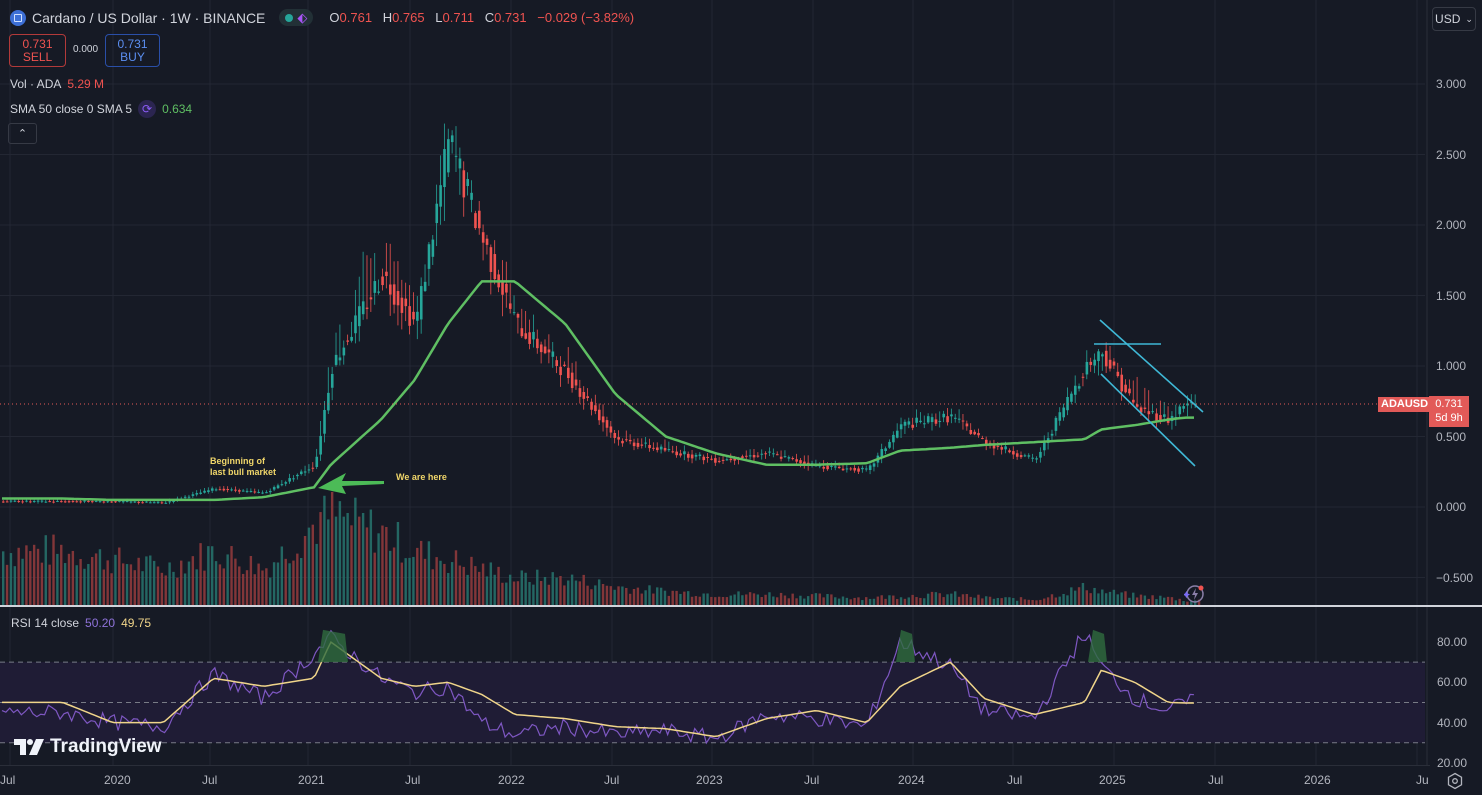 The height and width of the screenshot is (795, 1482). I want to click on annotation-bull-market: Beginning of last bull market, so click(243, 466).